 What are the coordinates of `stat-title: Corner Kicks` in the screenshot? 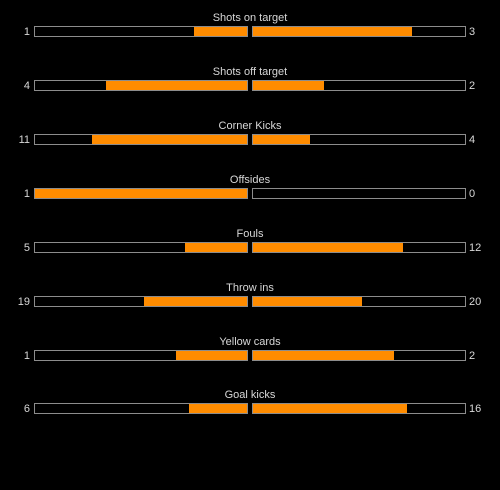 It's located at (250, 126).